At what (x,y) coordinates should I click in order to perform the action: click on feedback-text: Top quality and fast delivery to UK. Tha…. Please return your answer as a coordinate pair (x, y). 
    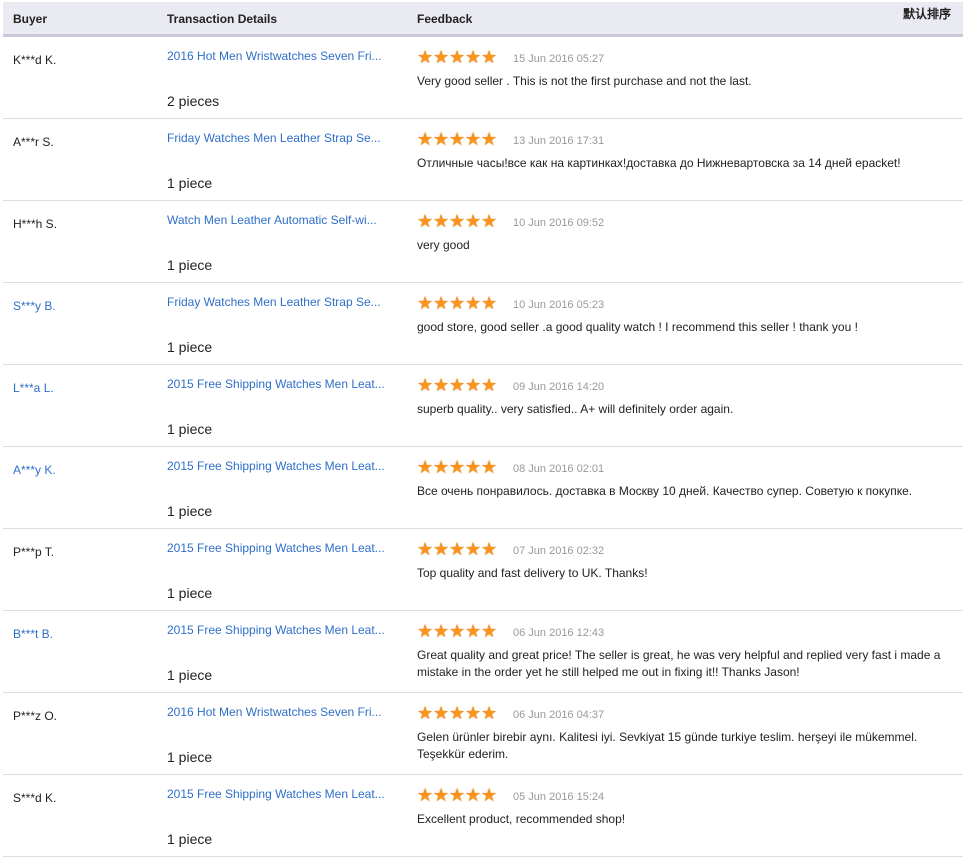
    Looking at the image, I should click on (532, 573).